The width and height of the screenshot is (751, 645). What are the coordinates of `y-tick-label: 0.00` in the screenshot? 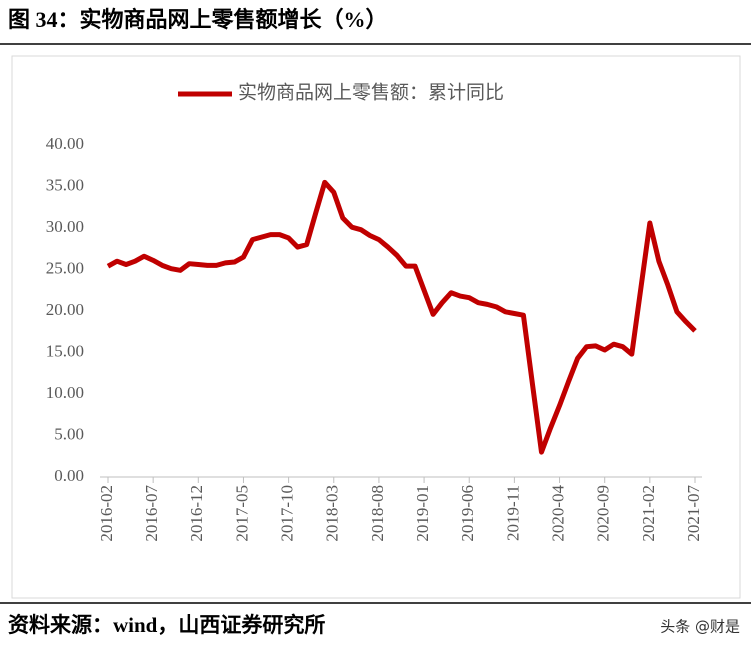 It's located at (69, 475).